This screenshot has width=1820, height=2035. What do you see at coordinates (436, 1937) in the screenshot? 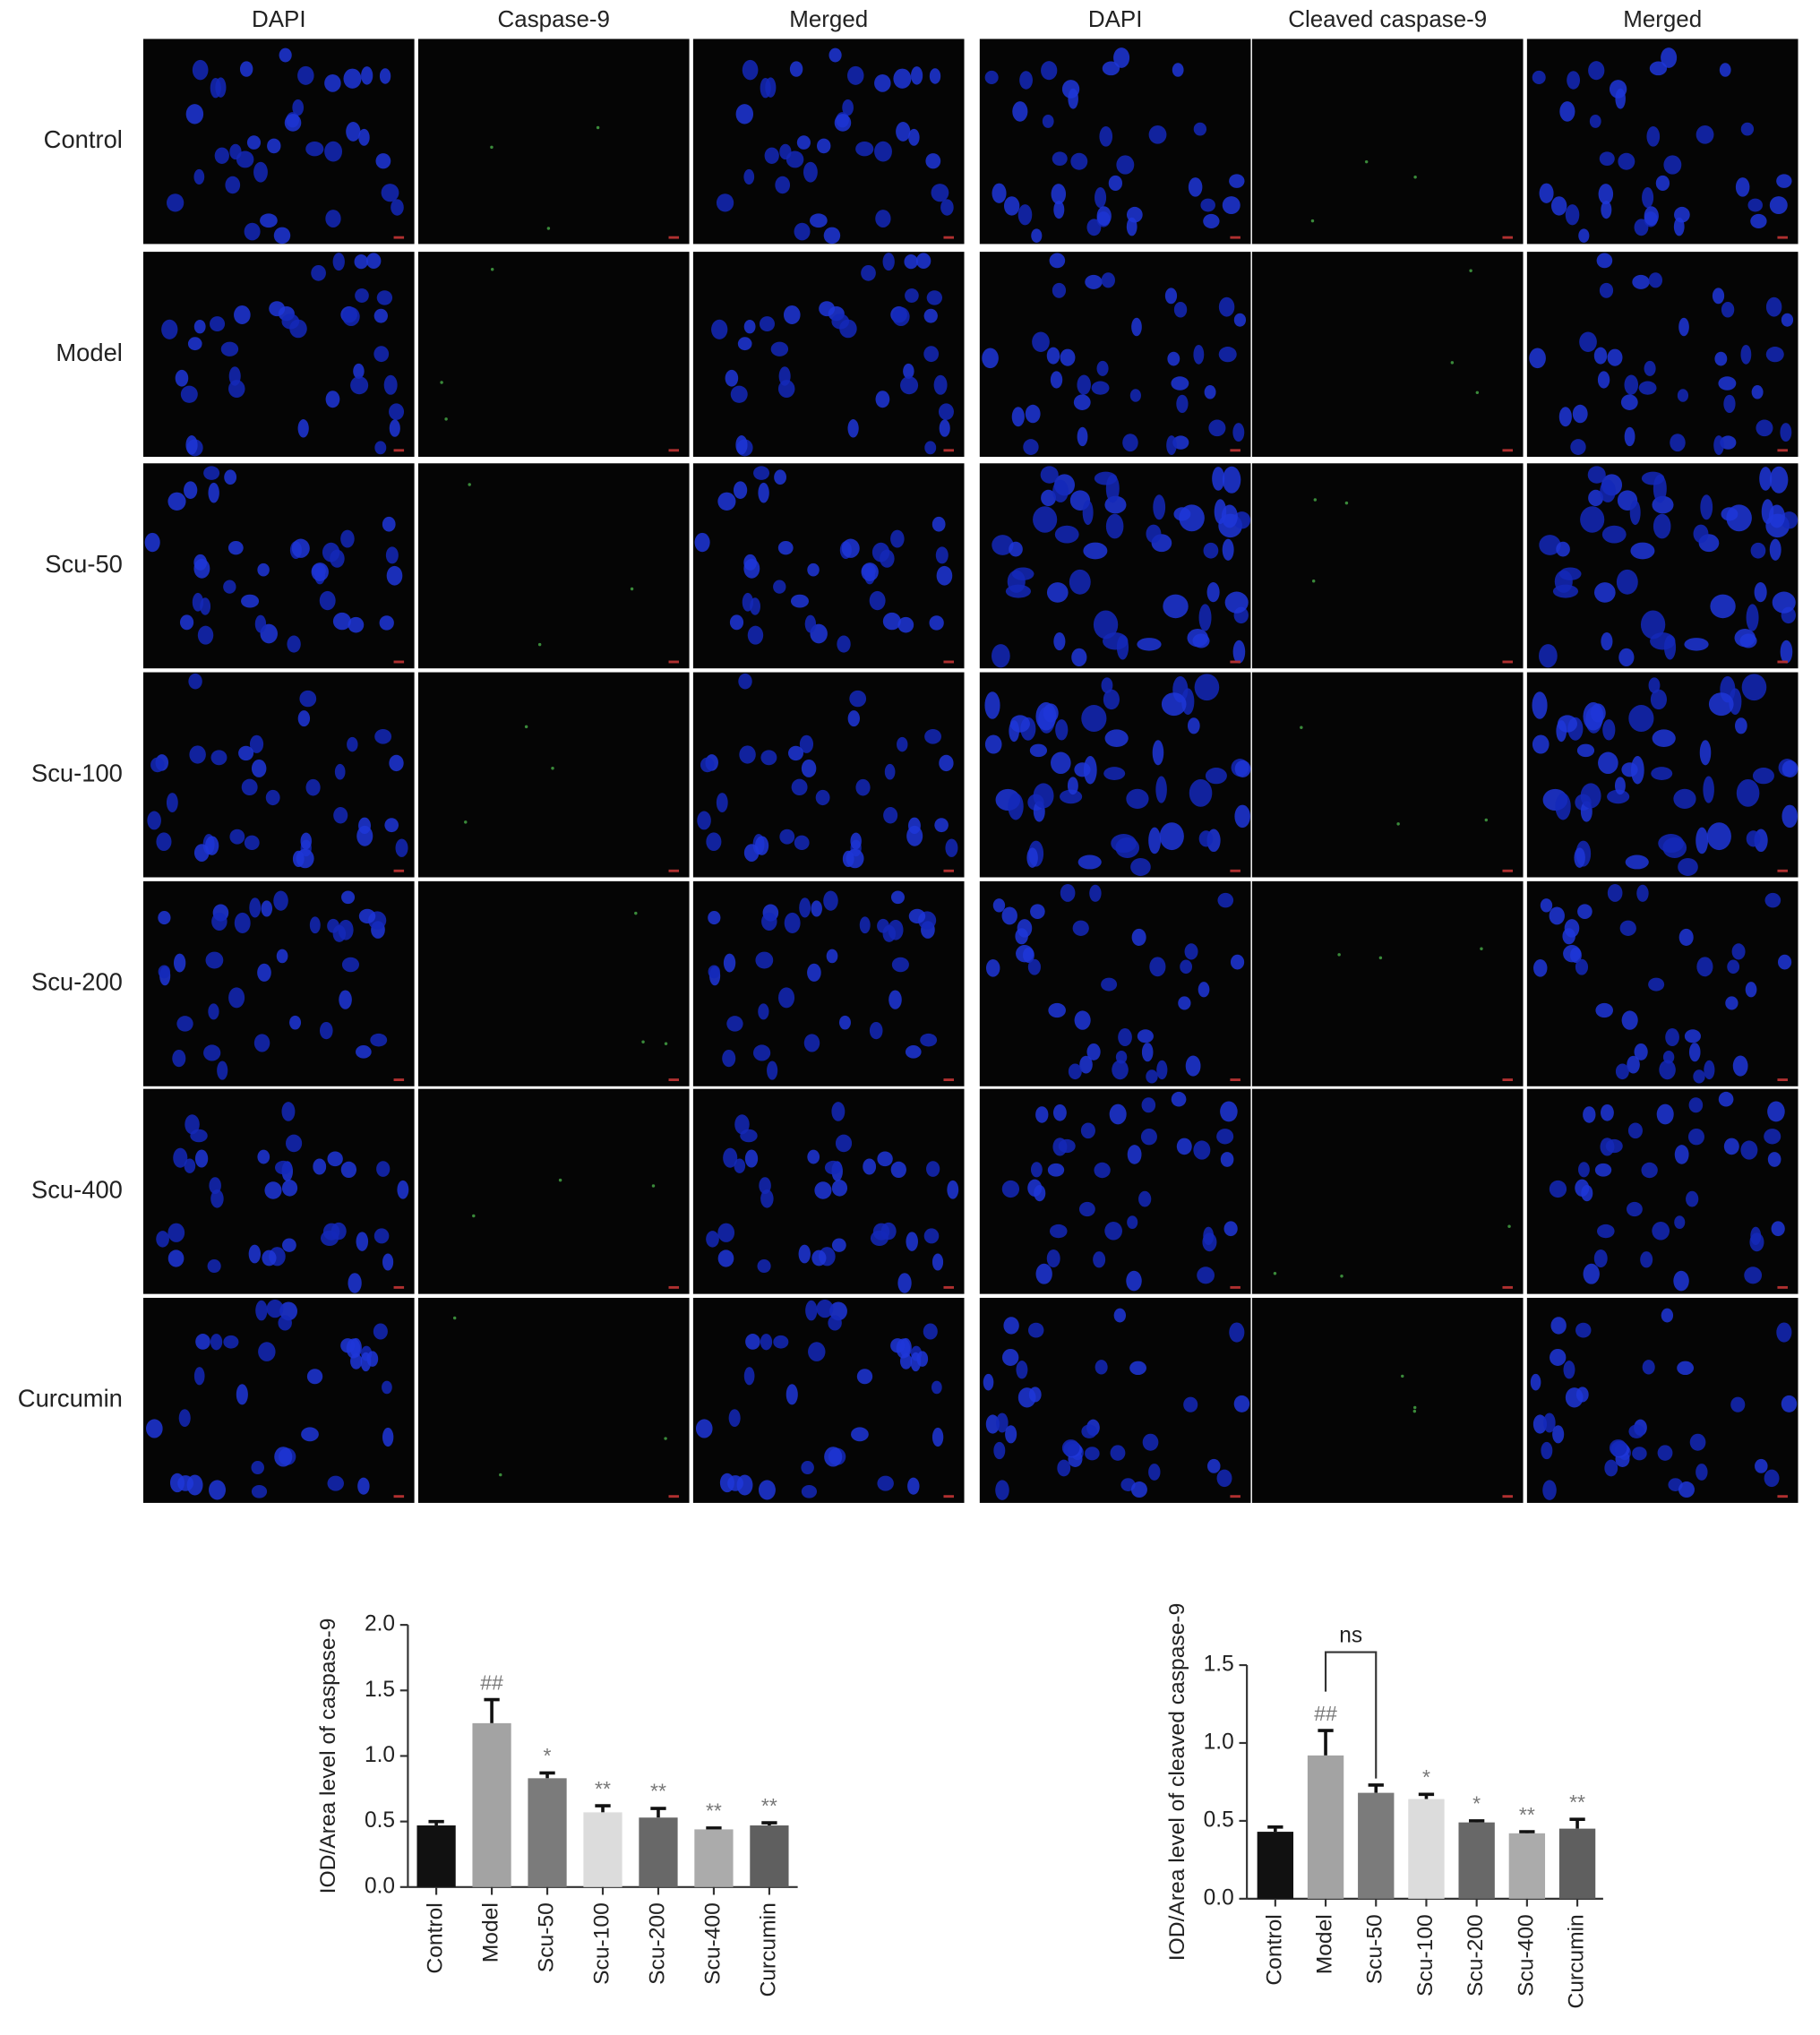
I see `x-tick-label: Control` at bounding box center [436, 1937].